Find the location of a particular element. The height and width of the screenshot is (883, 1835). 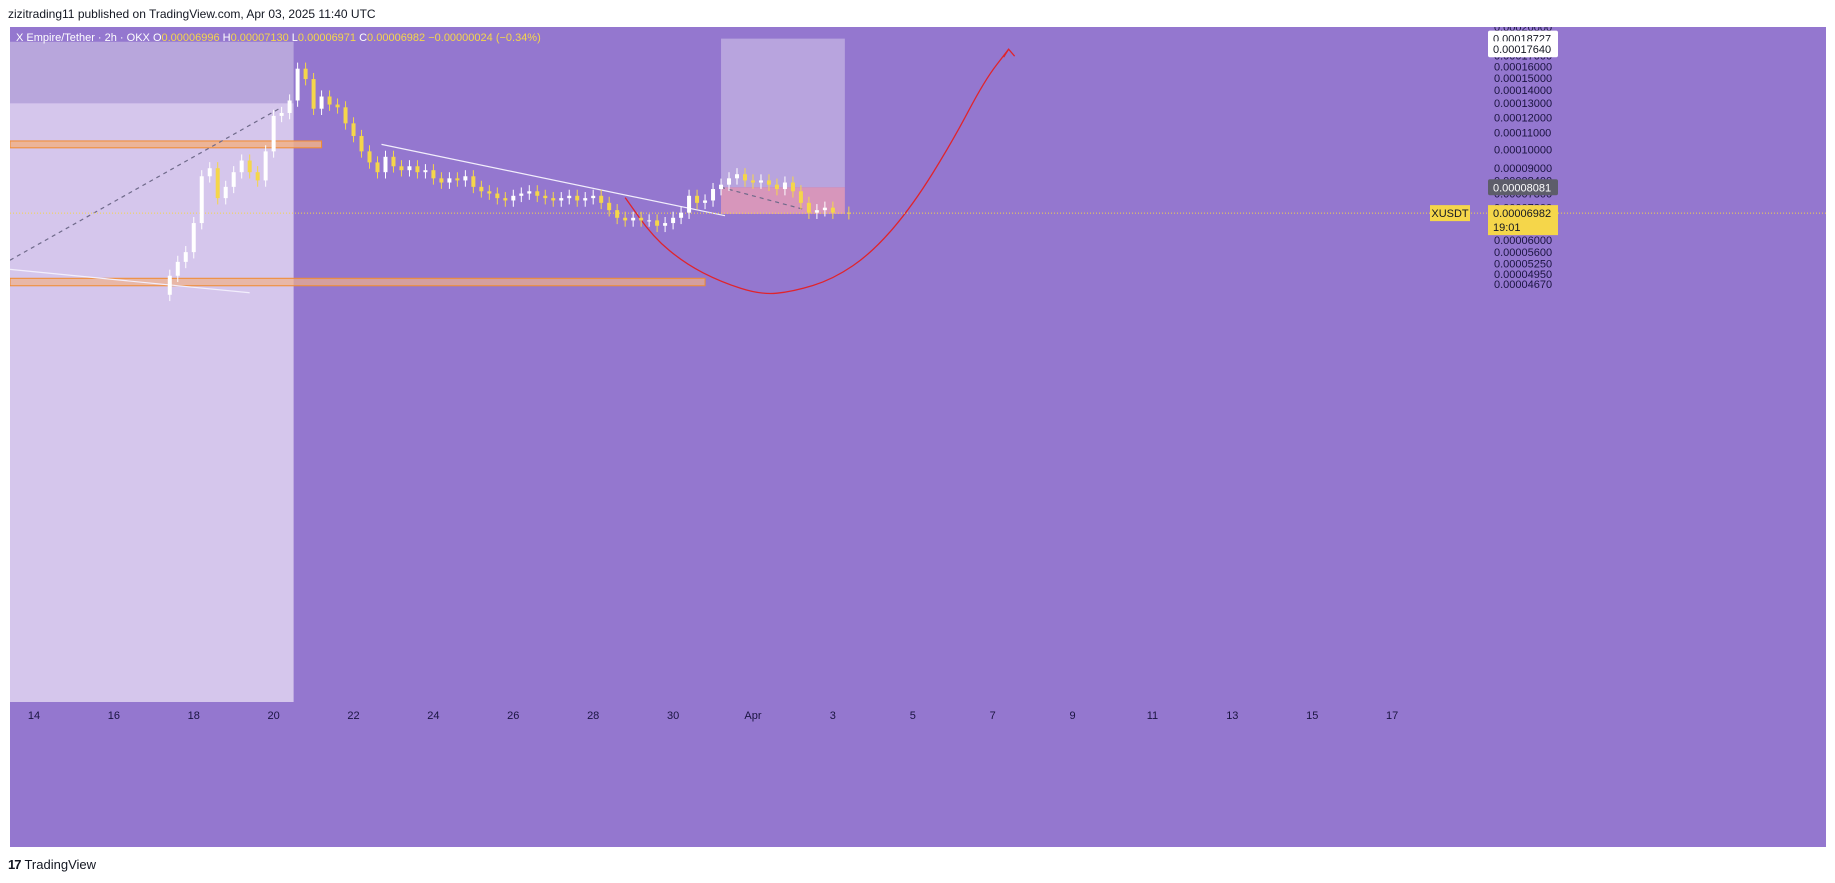

last-price-label: 0.00006982 is located at coordinates (1522, 214).